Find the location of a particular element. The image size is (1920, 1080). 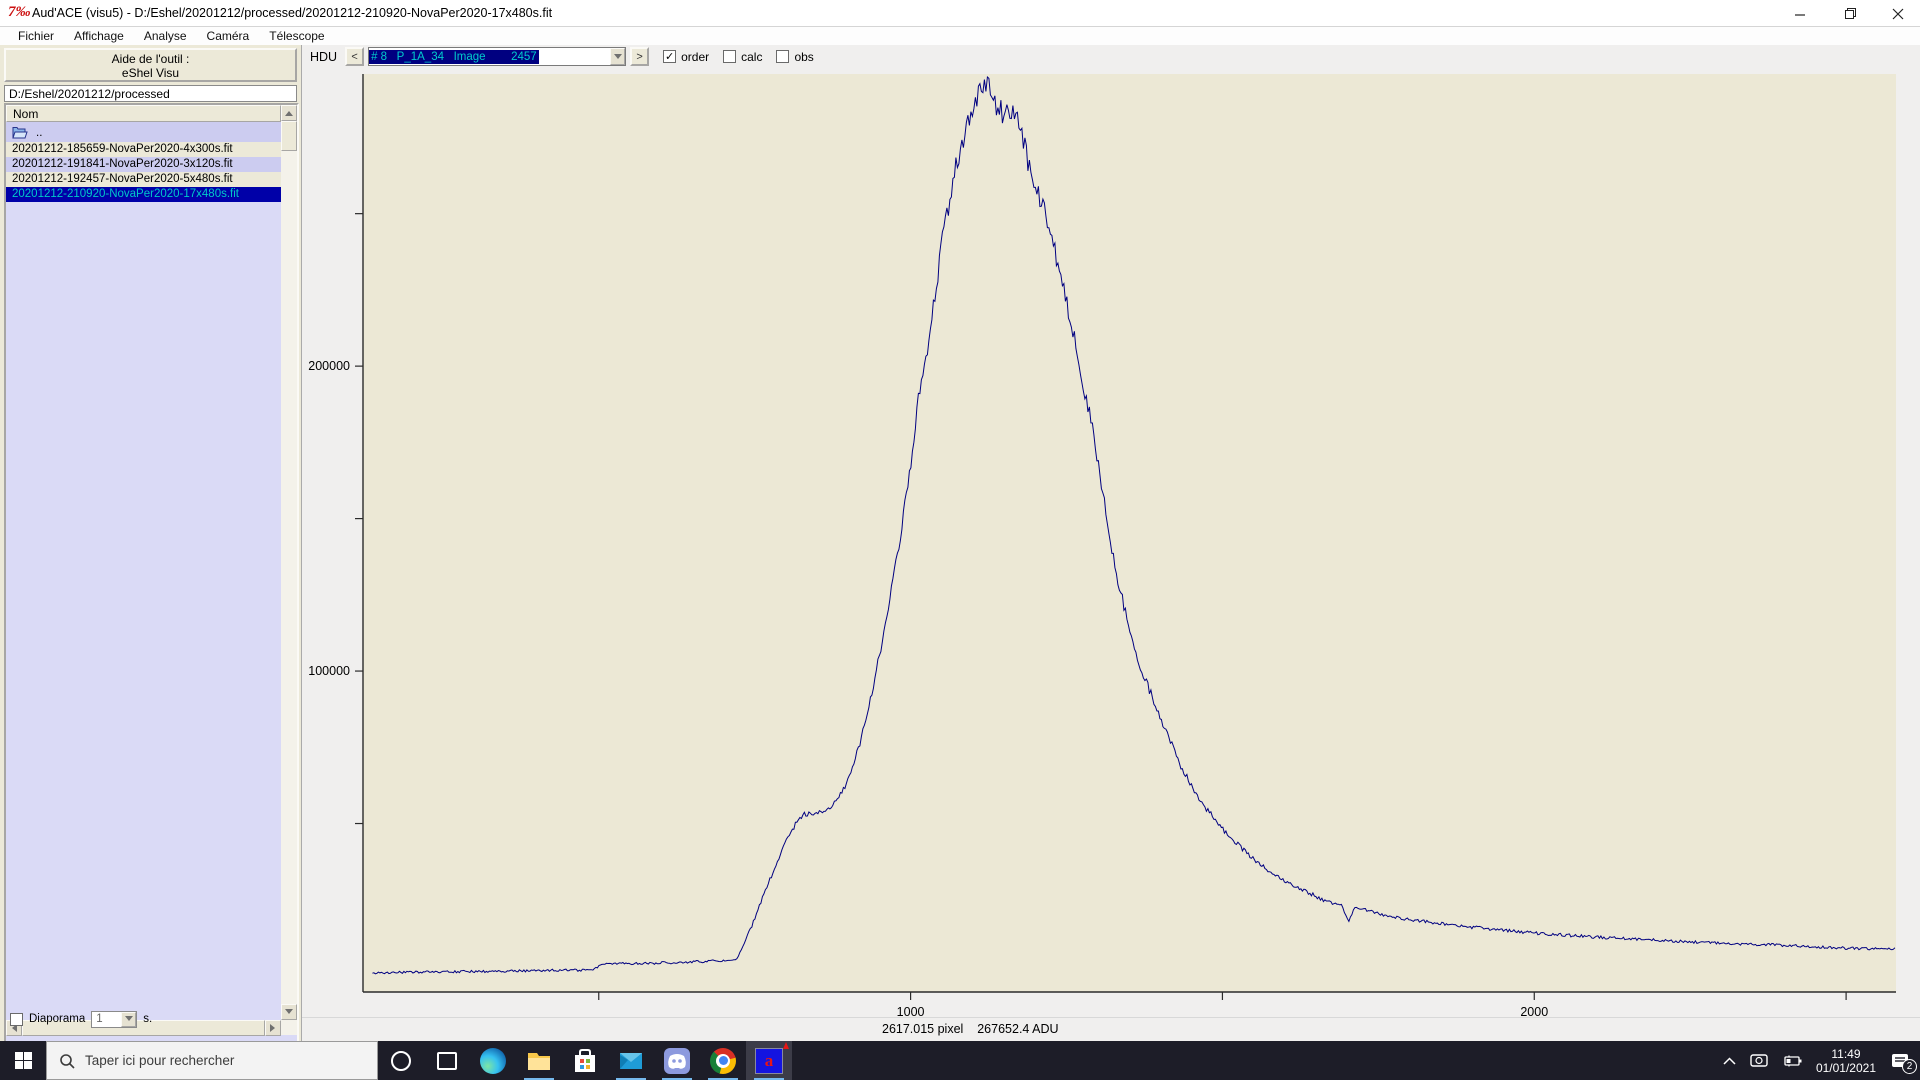

notification-center-button: 2 is located at coordinates (1903, 1063).